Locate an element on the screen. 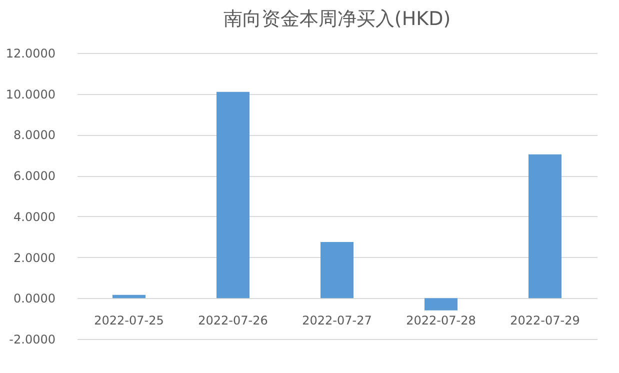  chart-title: 南向资金本周净买入(HKD) is located at coordinates (337, 19).